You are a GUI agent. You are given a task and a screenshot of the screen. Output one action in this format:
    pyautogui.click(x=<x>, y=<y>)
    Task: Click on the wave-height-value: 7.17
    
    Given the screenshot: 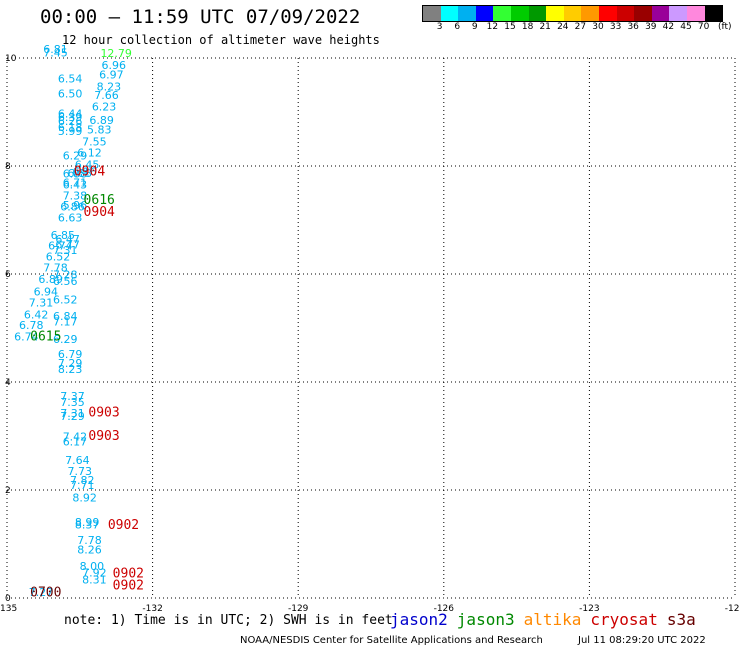 What is the action you would take?
    pyautogui.click(x=65, y=321)
    